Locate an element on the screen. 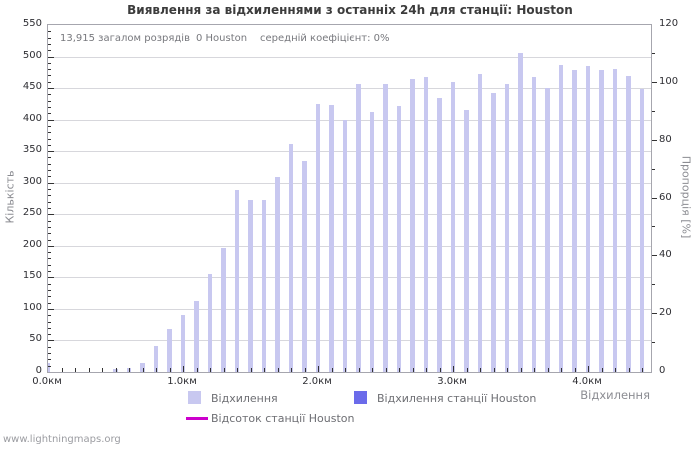 Image resolution: width=700 pixels, height=450 pixels. legend-line-station-percent is located at coordinates (197, 418).